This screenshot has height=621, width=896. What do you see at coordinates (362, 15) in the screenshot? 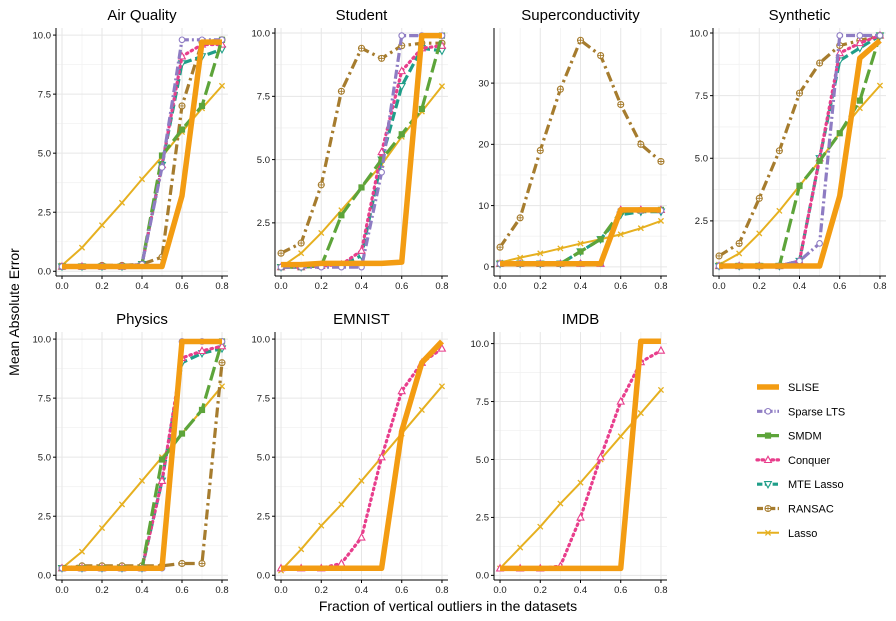
I see `panel-title: Student` at bounding box center [362, 15].